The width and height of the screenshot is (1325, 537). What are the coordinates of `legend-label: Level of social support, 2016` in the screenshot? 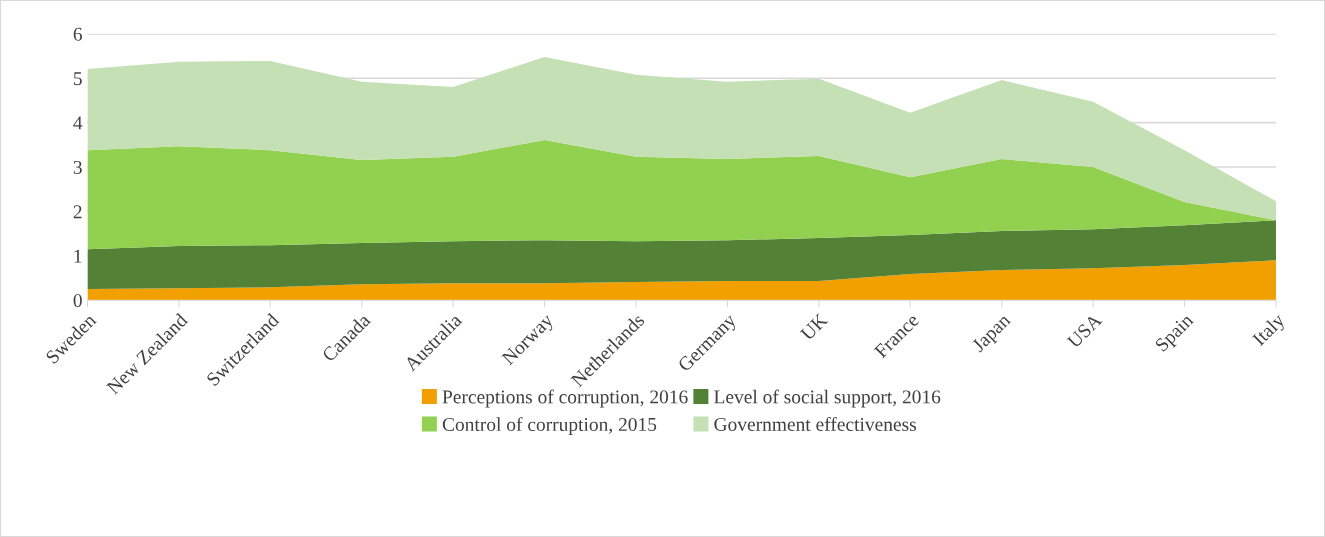 It's located at (827, 398).